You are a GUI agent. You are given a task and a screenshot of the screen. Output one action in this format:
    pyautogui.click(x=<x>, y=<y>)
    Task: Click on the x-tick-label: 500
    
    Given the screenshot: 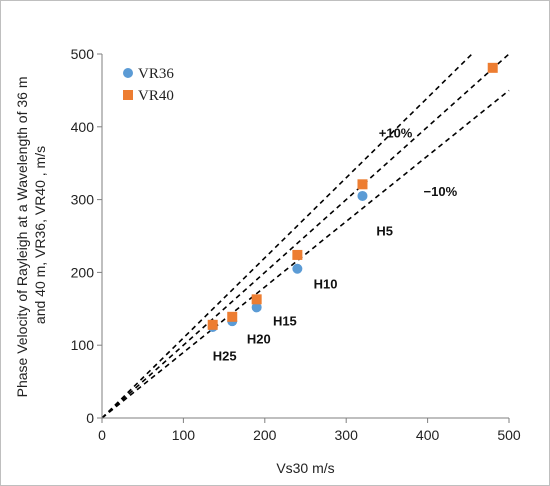 What is the action you would take?
    pyautogui.click(x=509, y=435)
    